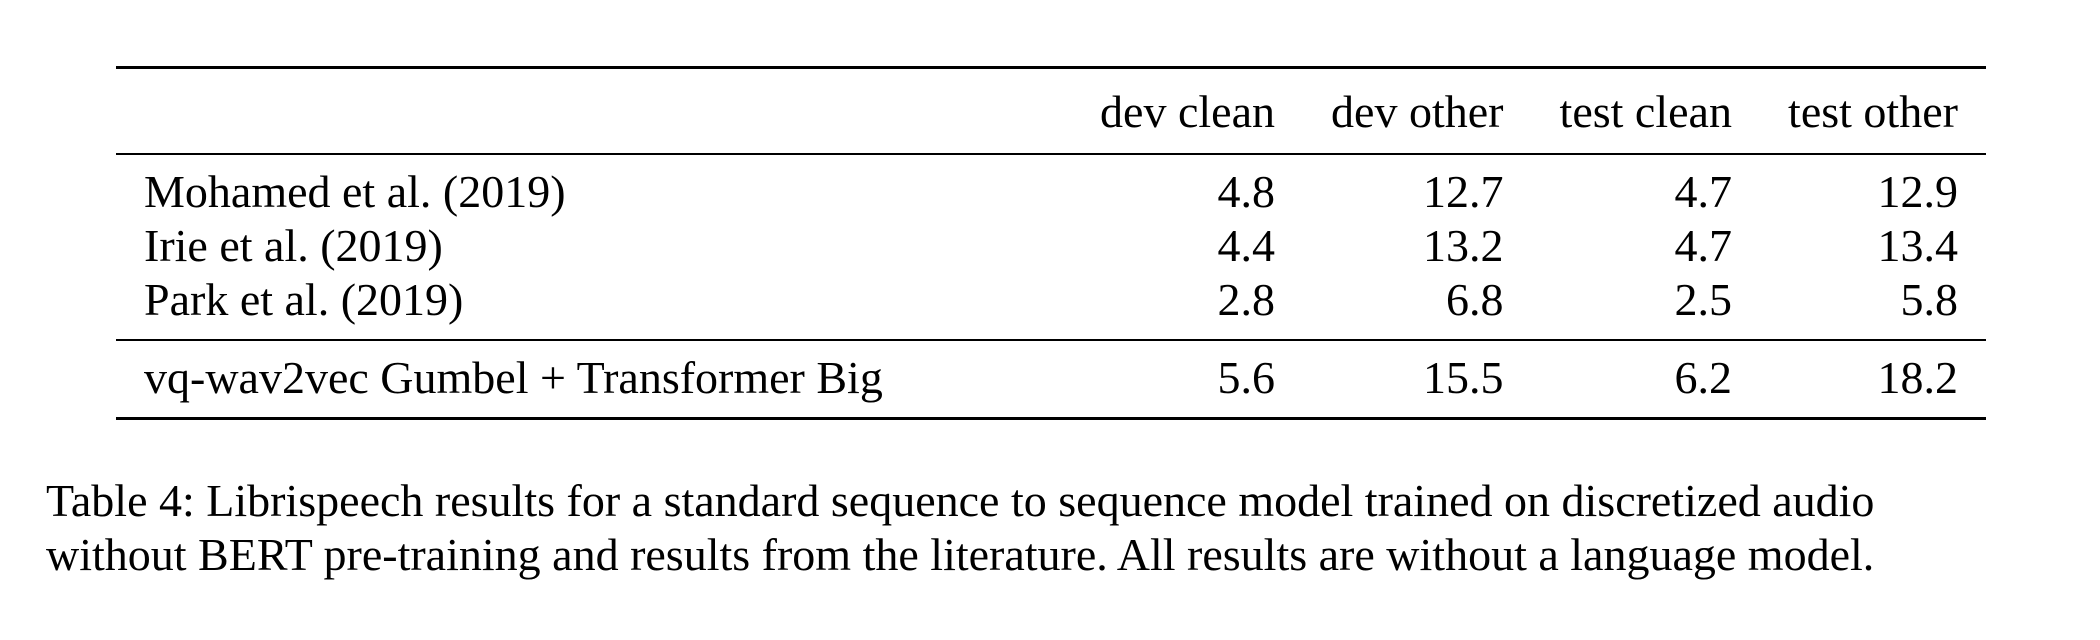 This screenshot has width=2100, height=640. Describe the element at coordinates (1188, 307) in the screenshot. I see `dev-clean-value: 2.8` at that location.